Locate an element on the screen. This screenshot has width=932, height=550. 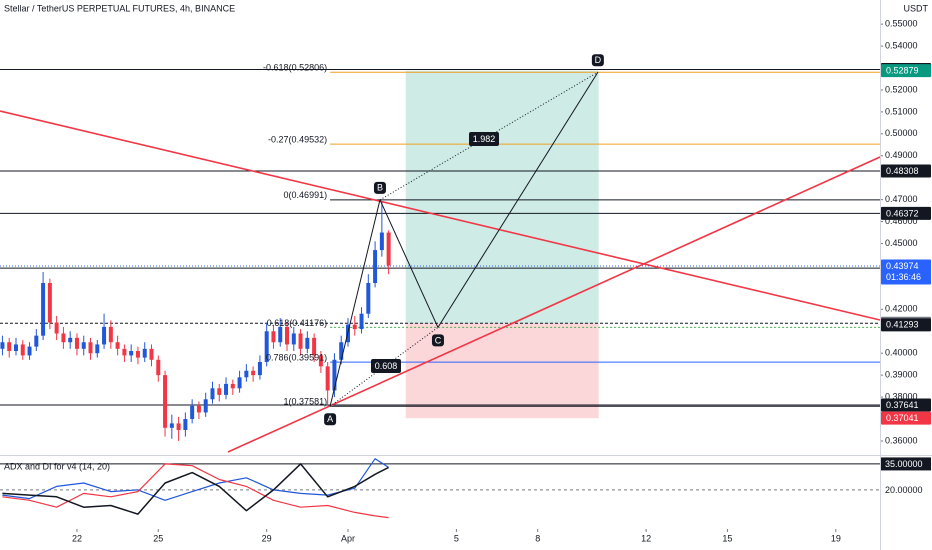
pattern-point-label: A is located at coordinates (330, 419).